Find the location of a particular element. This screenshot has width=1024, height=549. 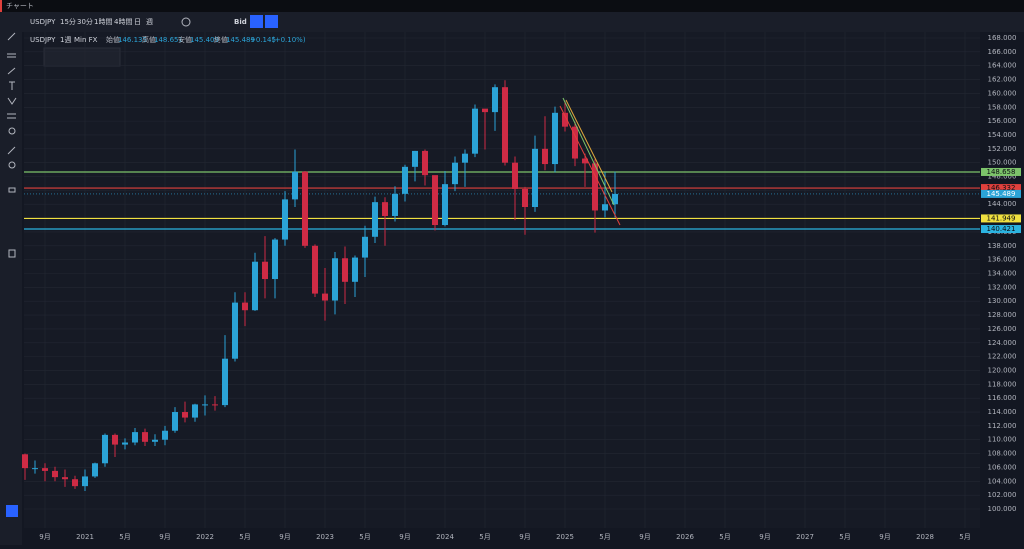

ohlc-label: 終値 is located at coordinates (221, 39).